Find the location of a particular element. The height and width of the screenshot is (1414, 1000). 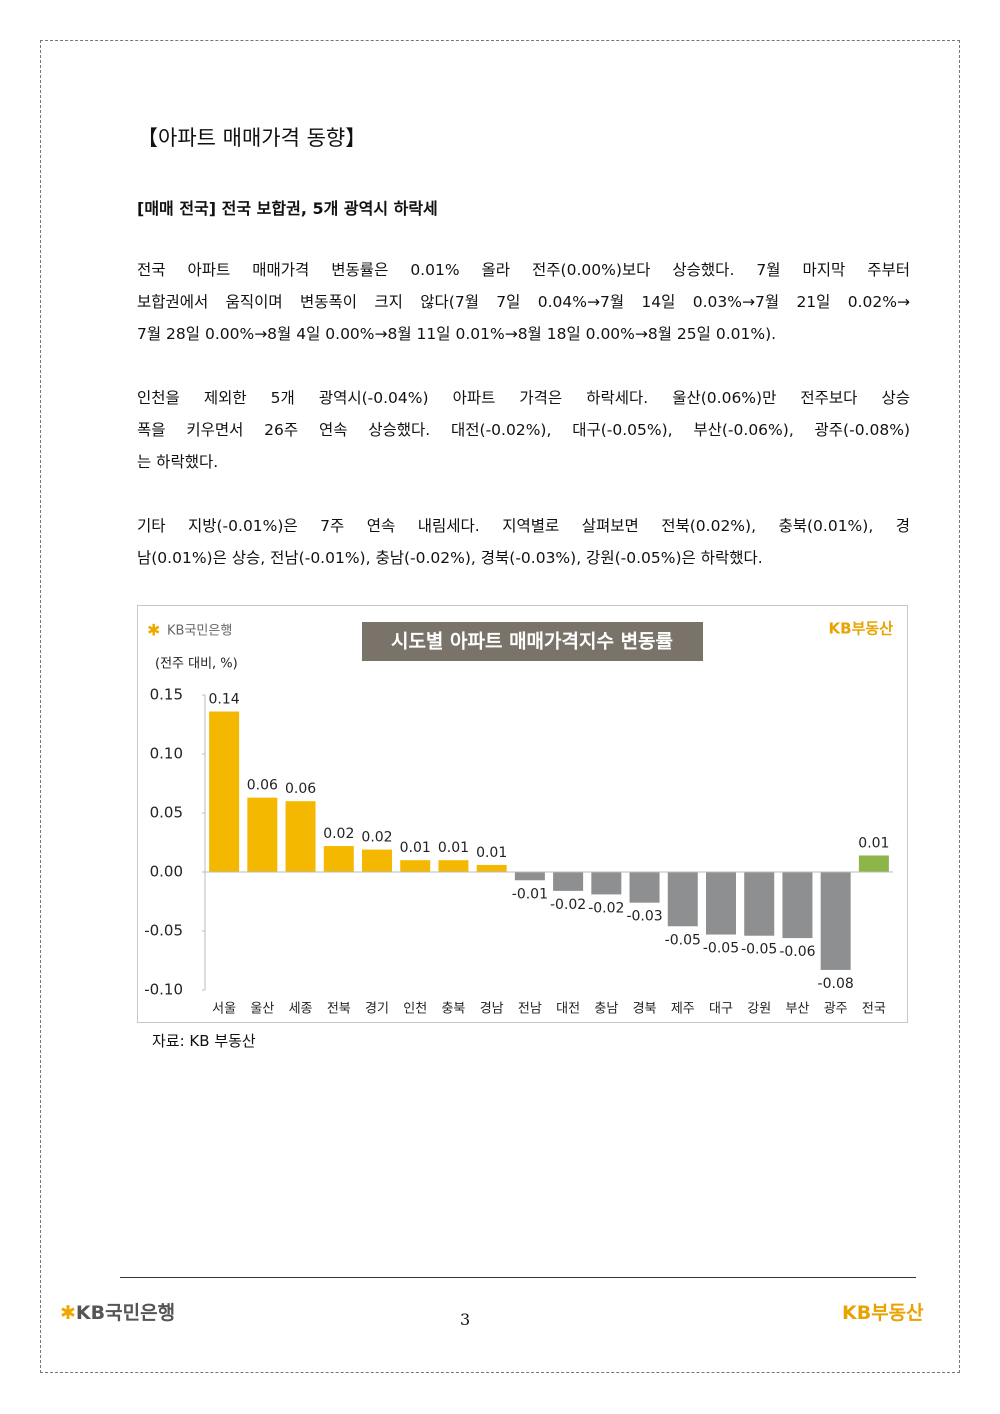

x-tick-label: 충북 is located at coordinates (453, 1009).